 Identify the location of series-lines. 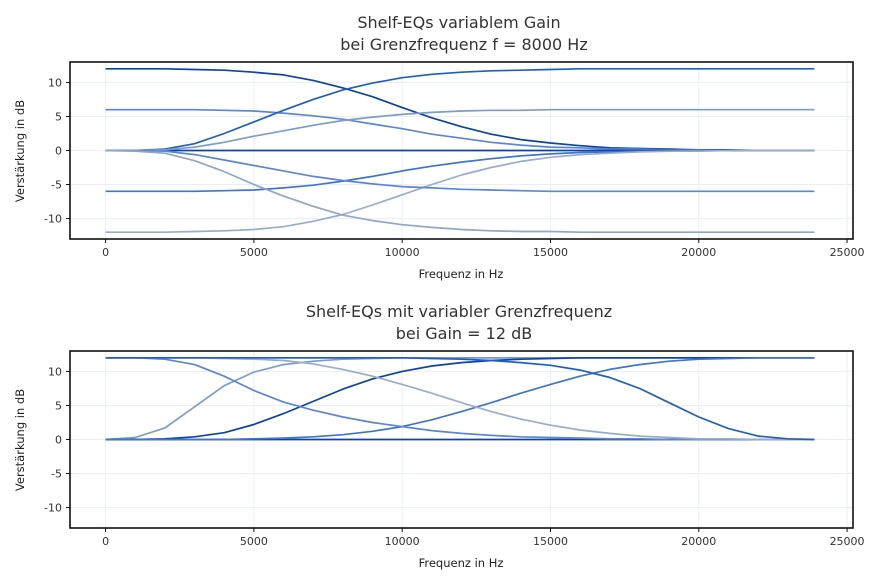
(460, 398).